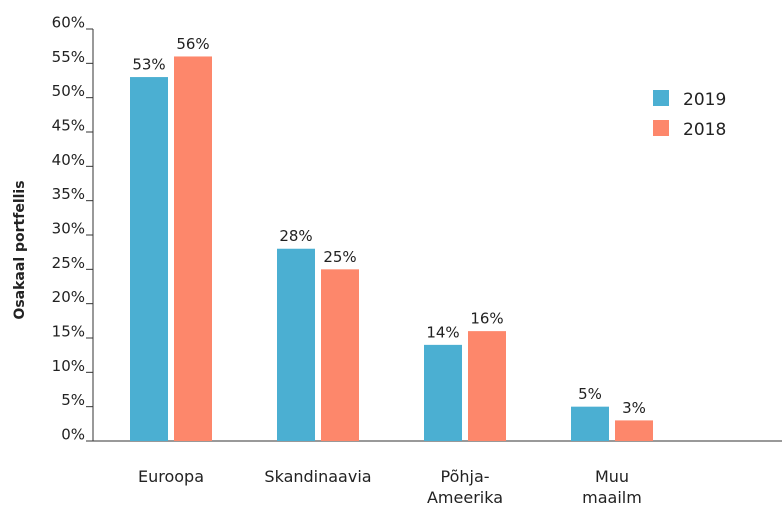 The height and width of the screenshot is (512, 782). What do you see at coordinates (339, 257) in the screenshot?
I see `data-label: 25%` at bounding box center [339, 257].